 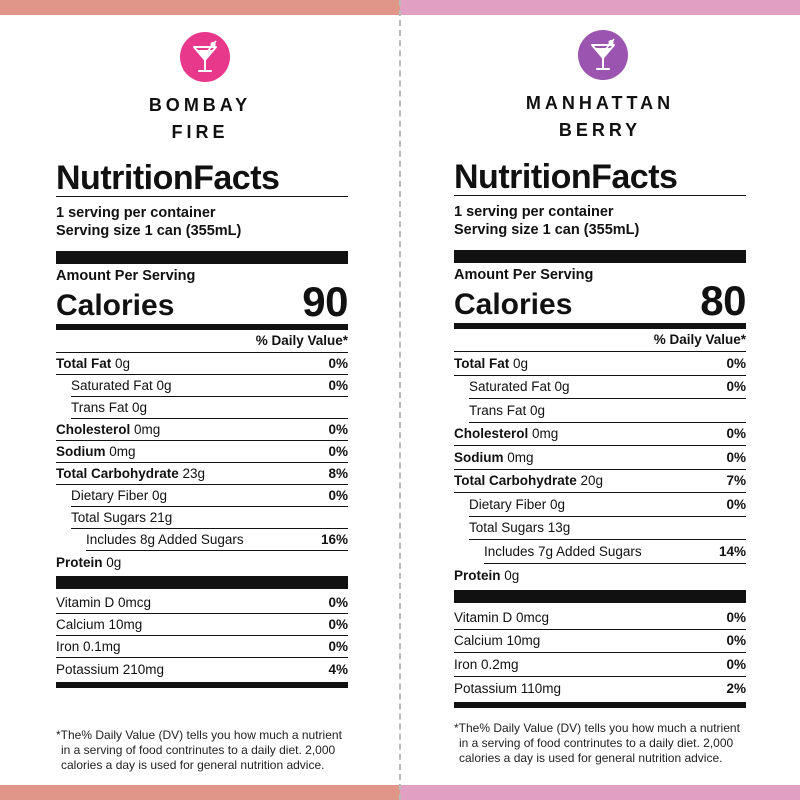 What do you see at coordinates (600, 481) in the screenshot?
I see `nutrient-row-total-carbohydrate: Total Carbohydrate 20g 7%` at bounding box center [600, 481].